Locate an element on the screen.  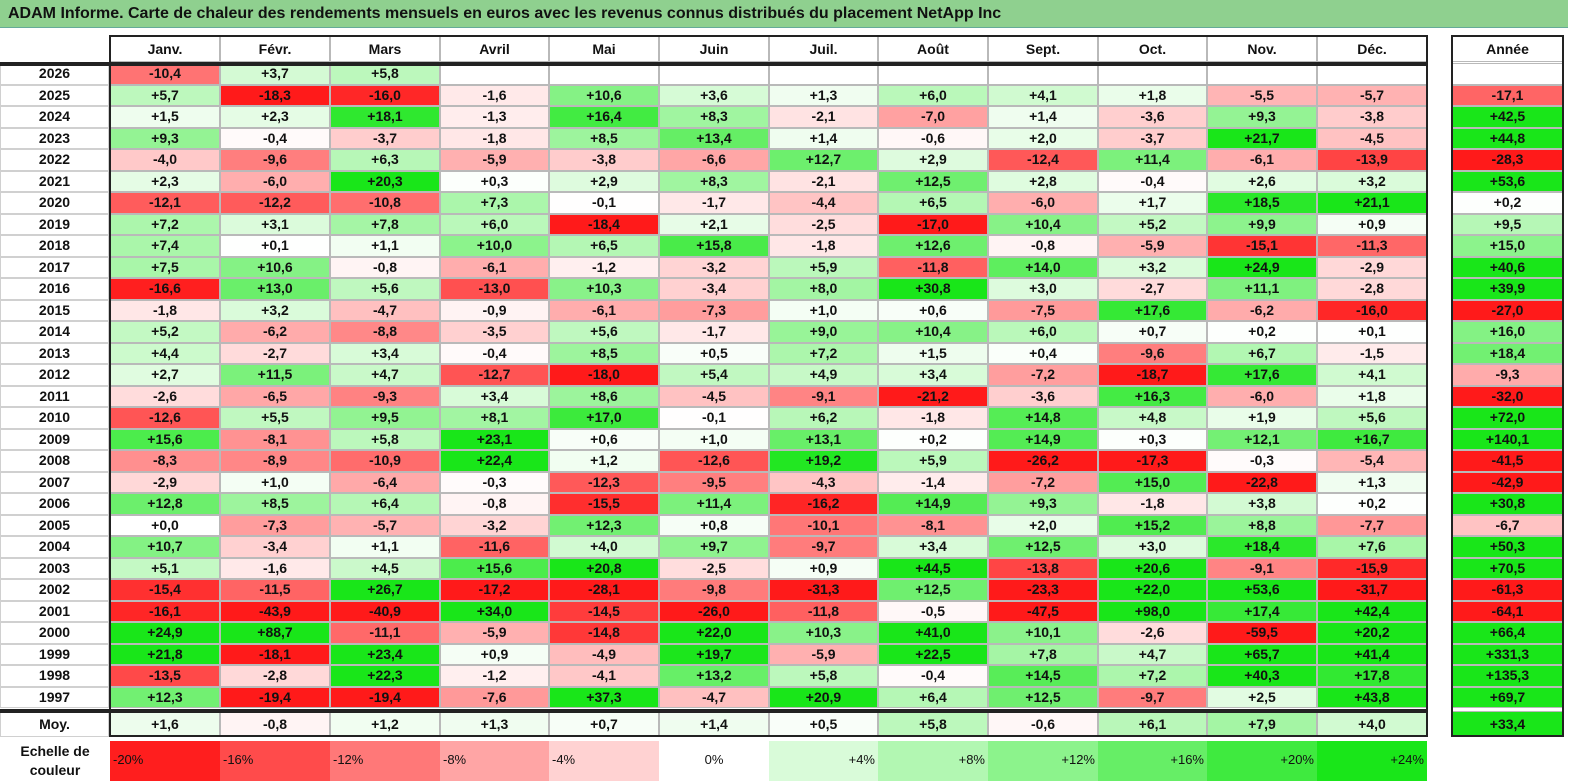
heat-cell: -6,0 is located at coordinates (1262, 396).